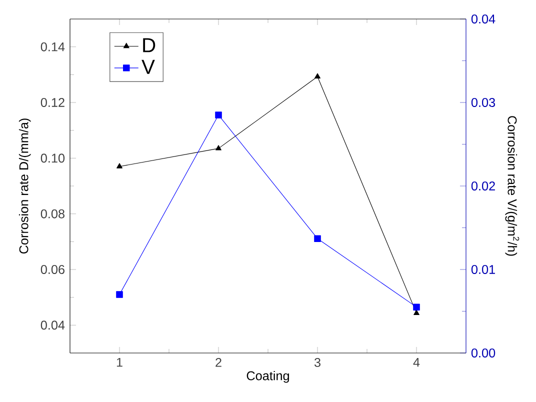  I want to click on legend-label: V, so click(148, 67).